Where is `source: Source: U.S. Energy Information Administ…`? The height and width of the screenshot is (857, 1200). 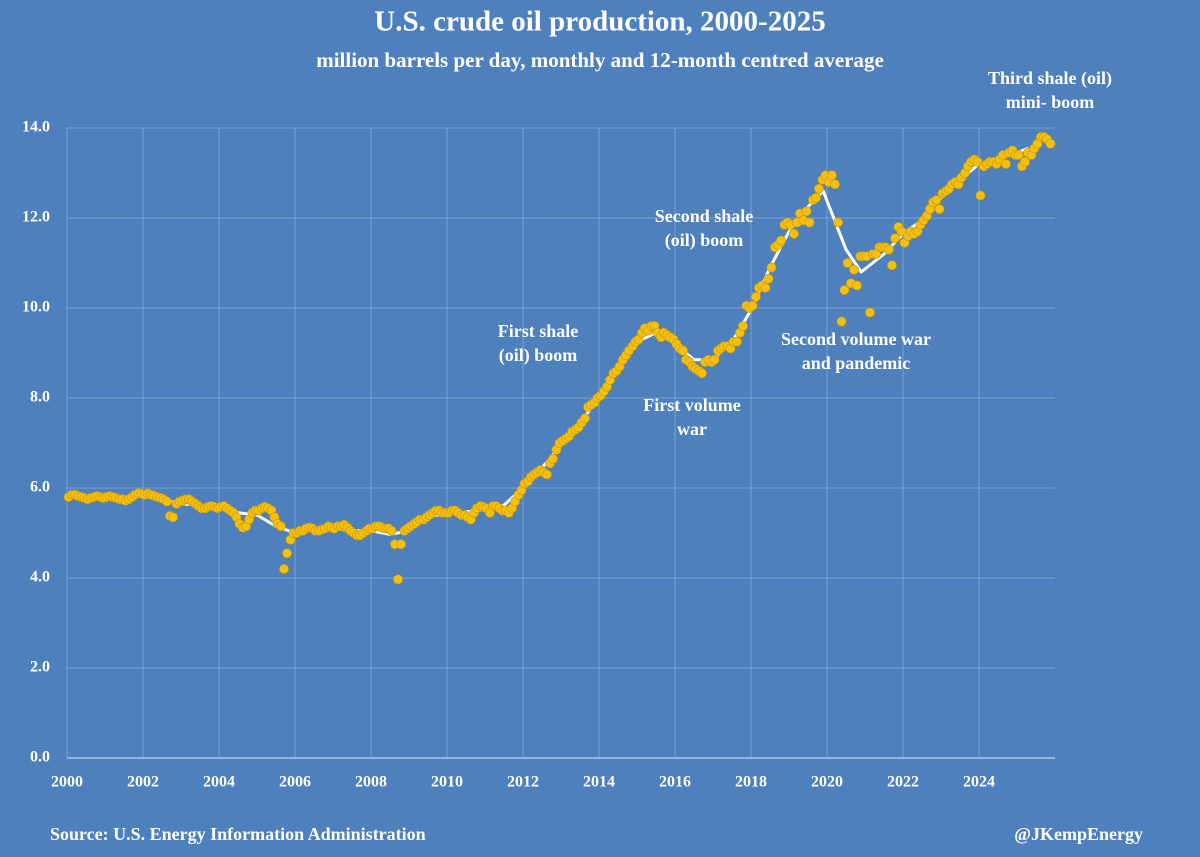
source: Source: U.S. Energy Information Administ… is located at coordinates (238, 834).